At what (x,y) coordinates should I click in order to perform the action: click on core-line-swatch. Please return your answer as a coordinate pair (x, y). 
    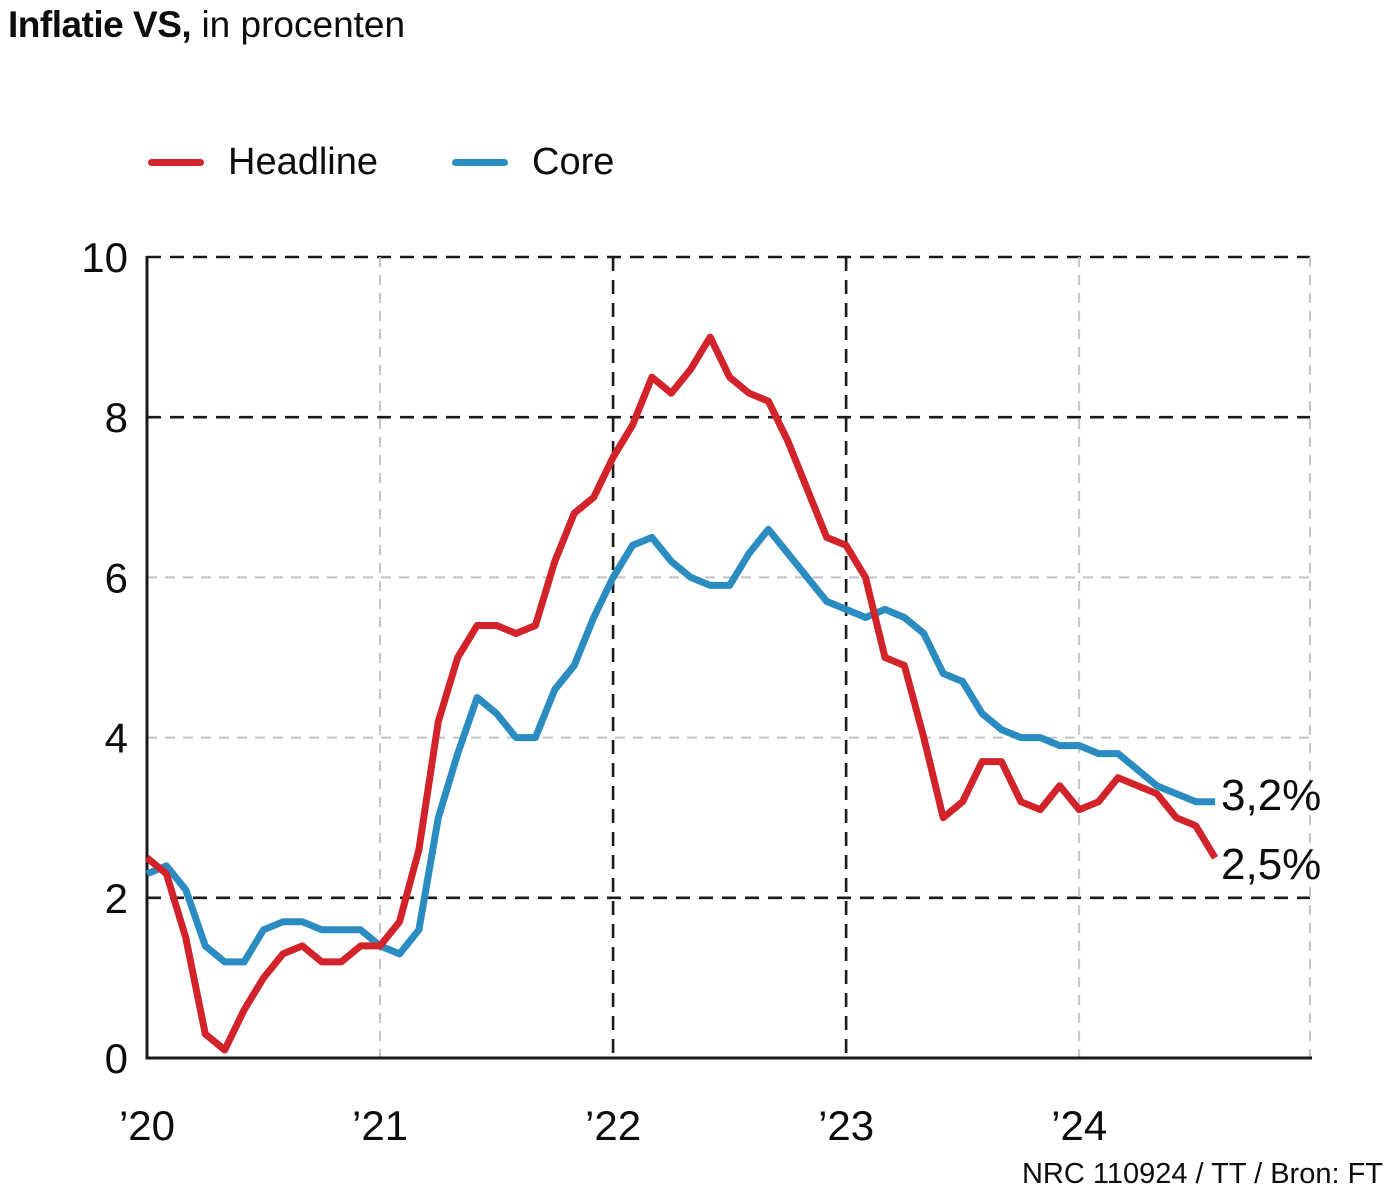
    Looking at the image, I should click on (480, 162).